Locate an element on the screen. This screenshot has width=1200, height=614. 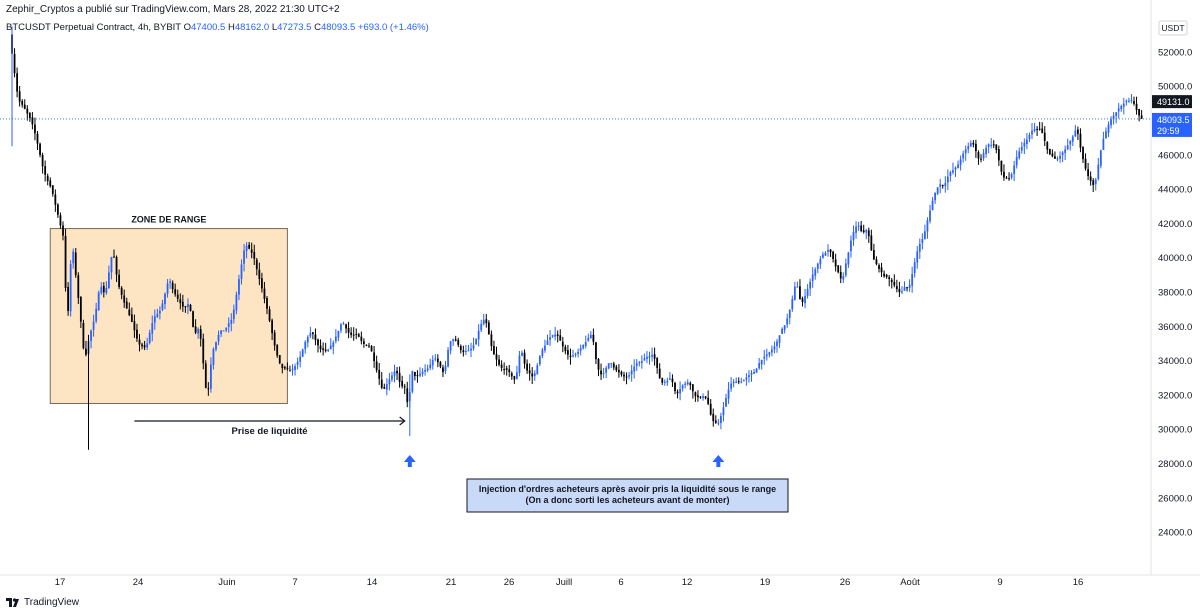
y-tick-label: 52000.0 is located at coordinates (1175, 52).